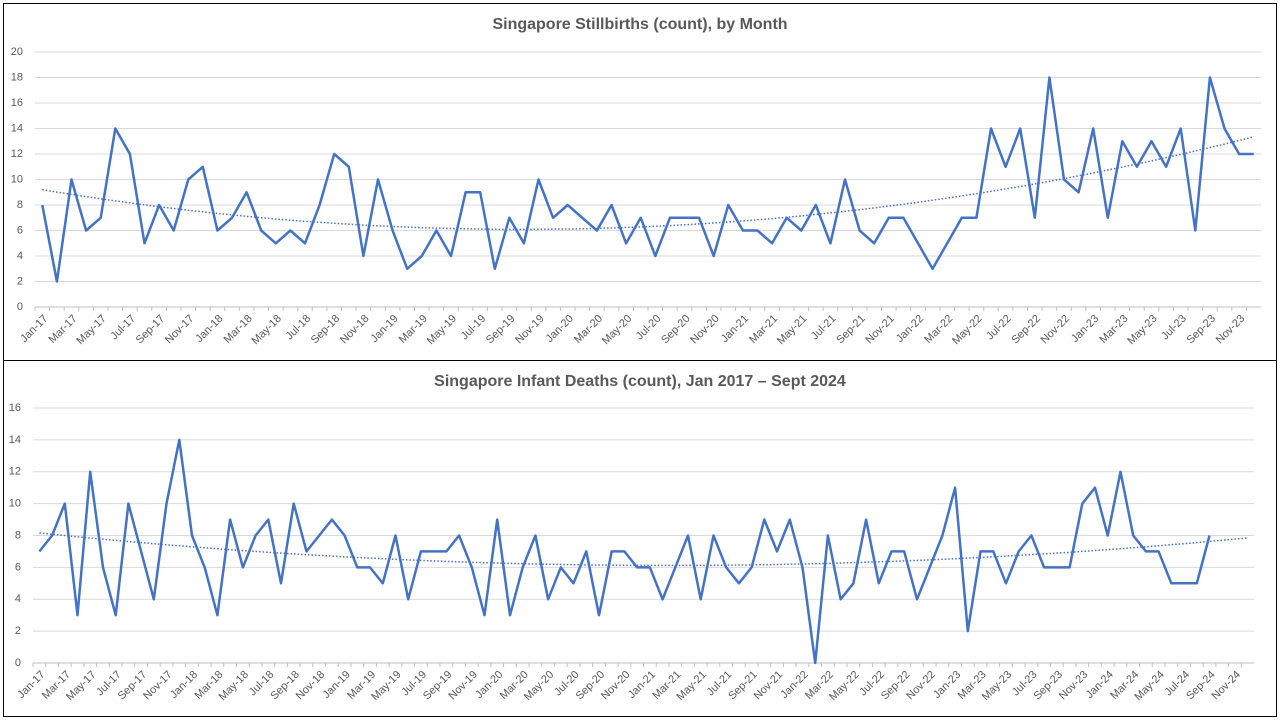 The height and width of the screenshot is (720, 1280). I want to click on y-tick-label: 18, so click(17, 77).